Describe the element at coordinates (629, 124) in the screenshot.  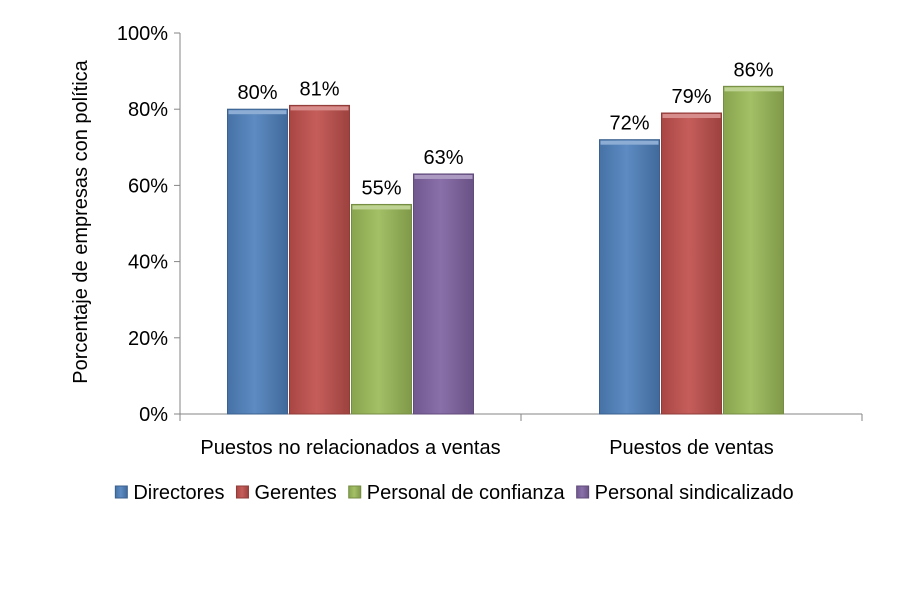
I see `data-label: 72%` at that location.